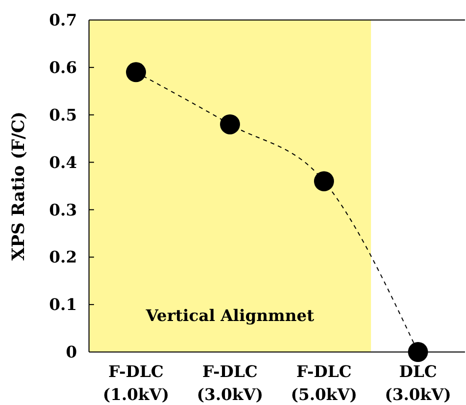  Describe the element at coordinates (136, 383) in the screenshot. I see `x-tick-label: F-DLC (1.0kV)` at that location.